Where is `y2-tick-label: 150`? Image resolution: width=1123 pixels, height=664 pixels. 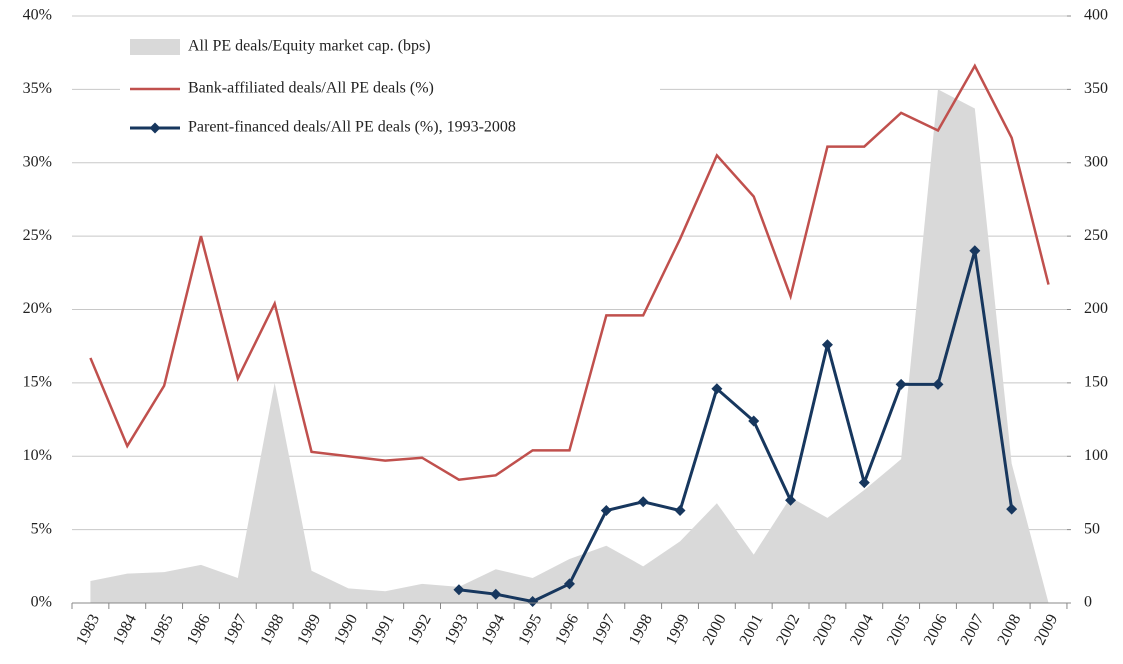 y2-tick-label: 150 is located at coordinates (1096, 382).